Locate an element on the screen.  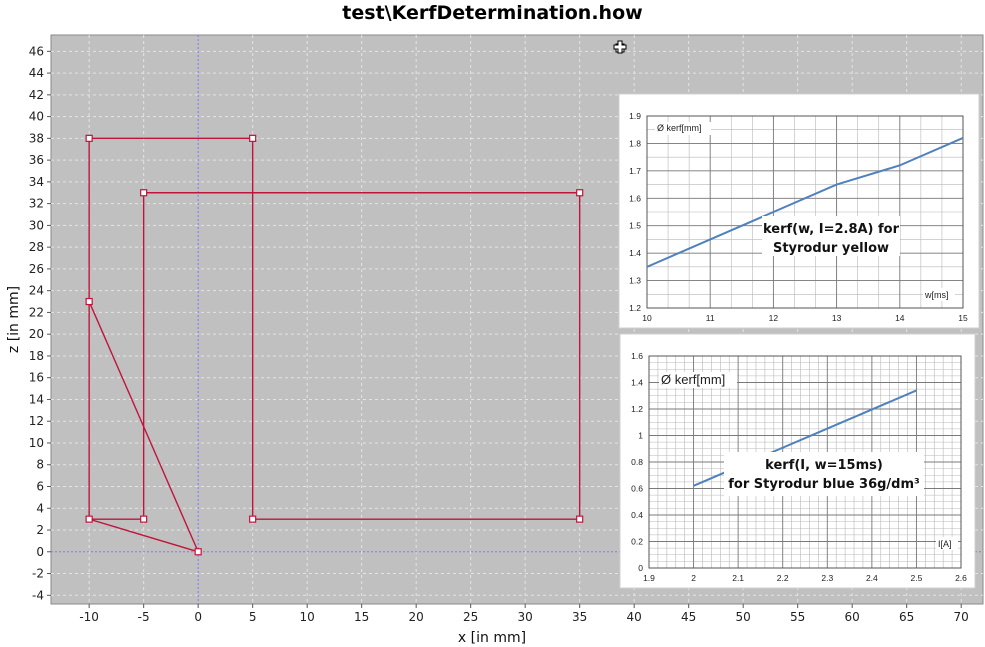
inset-x-axis-label: w[ms] is located at coordinates (936, 295).